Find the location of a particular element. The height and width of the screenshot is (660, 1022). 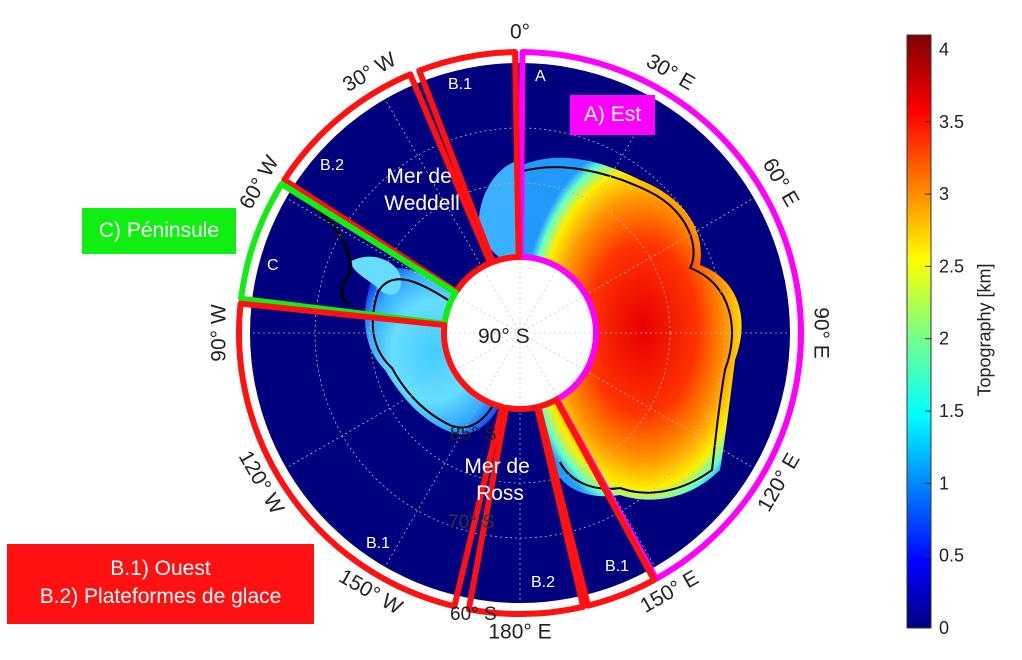

colorbar-tick-label: 1 is located at coordinates (944, 483).